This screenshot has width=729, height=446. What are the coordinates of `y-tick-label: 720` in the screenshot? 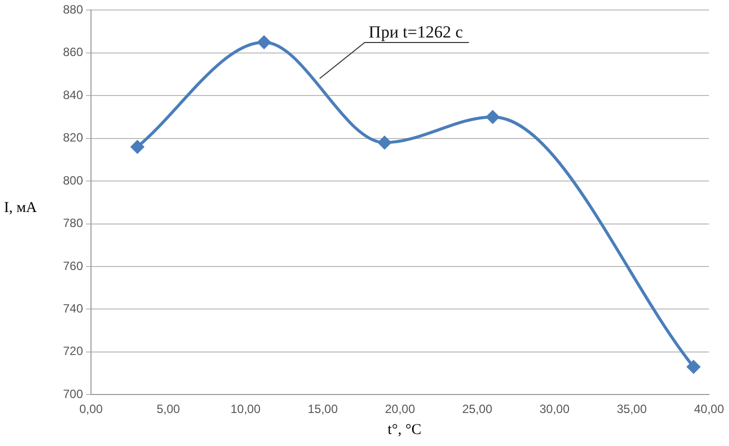 It's located at (73, 351).